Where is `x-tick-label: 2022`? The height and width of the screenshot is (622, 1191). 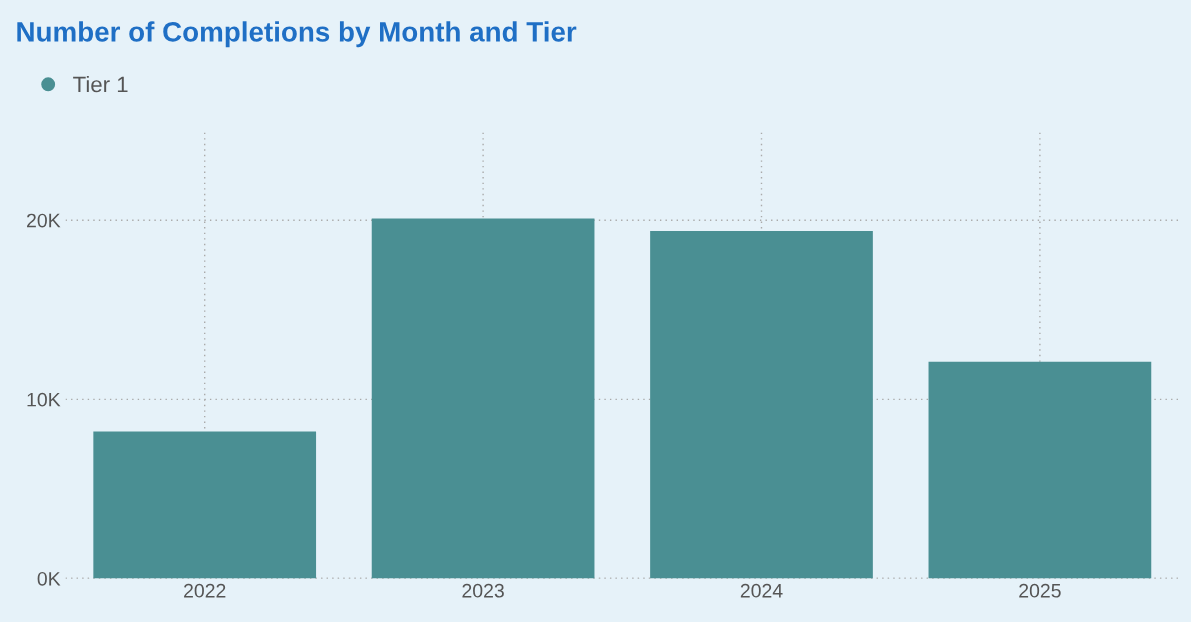
x-tick-label: 2022 is located at coordinates (205, 590).